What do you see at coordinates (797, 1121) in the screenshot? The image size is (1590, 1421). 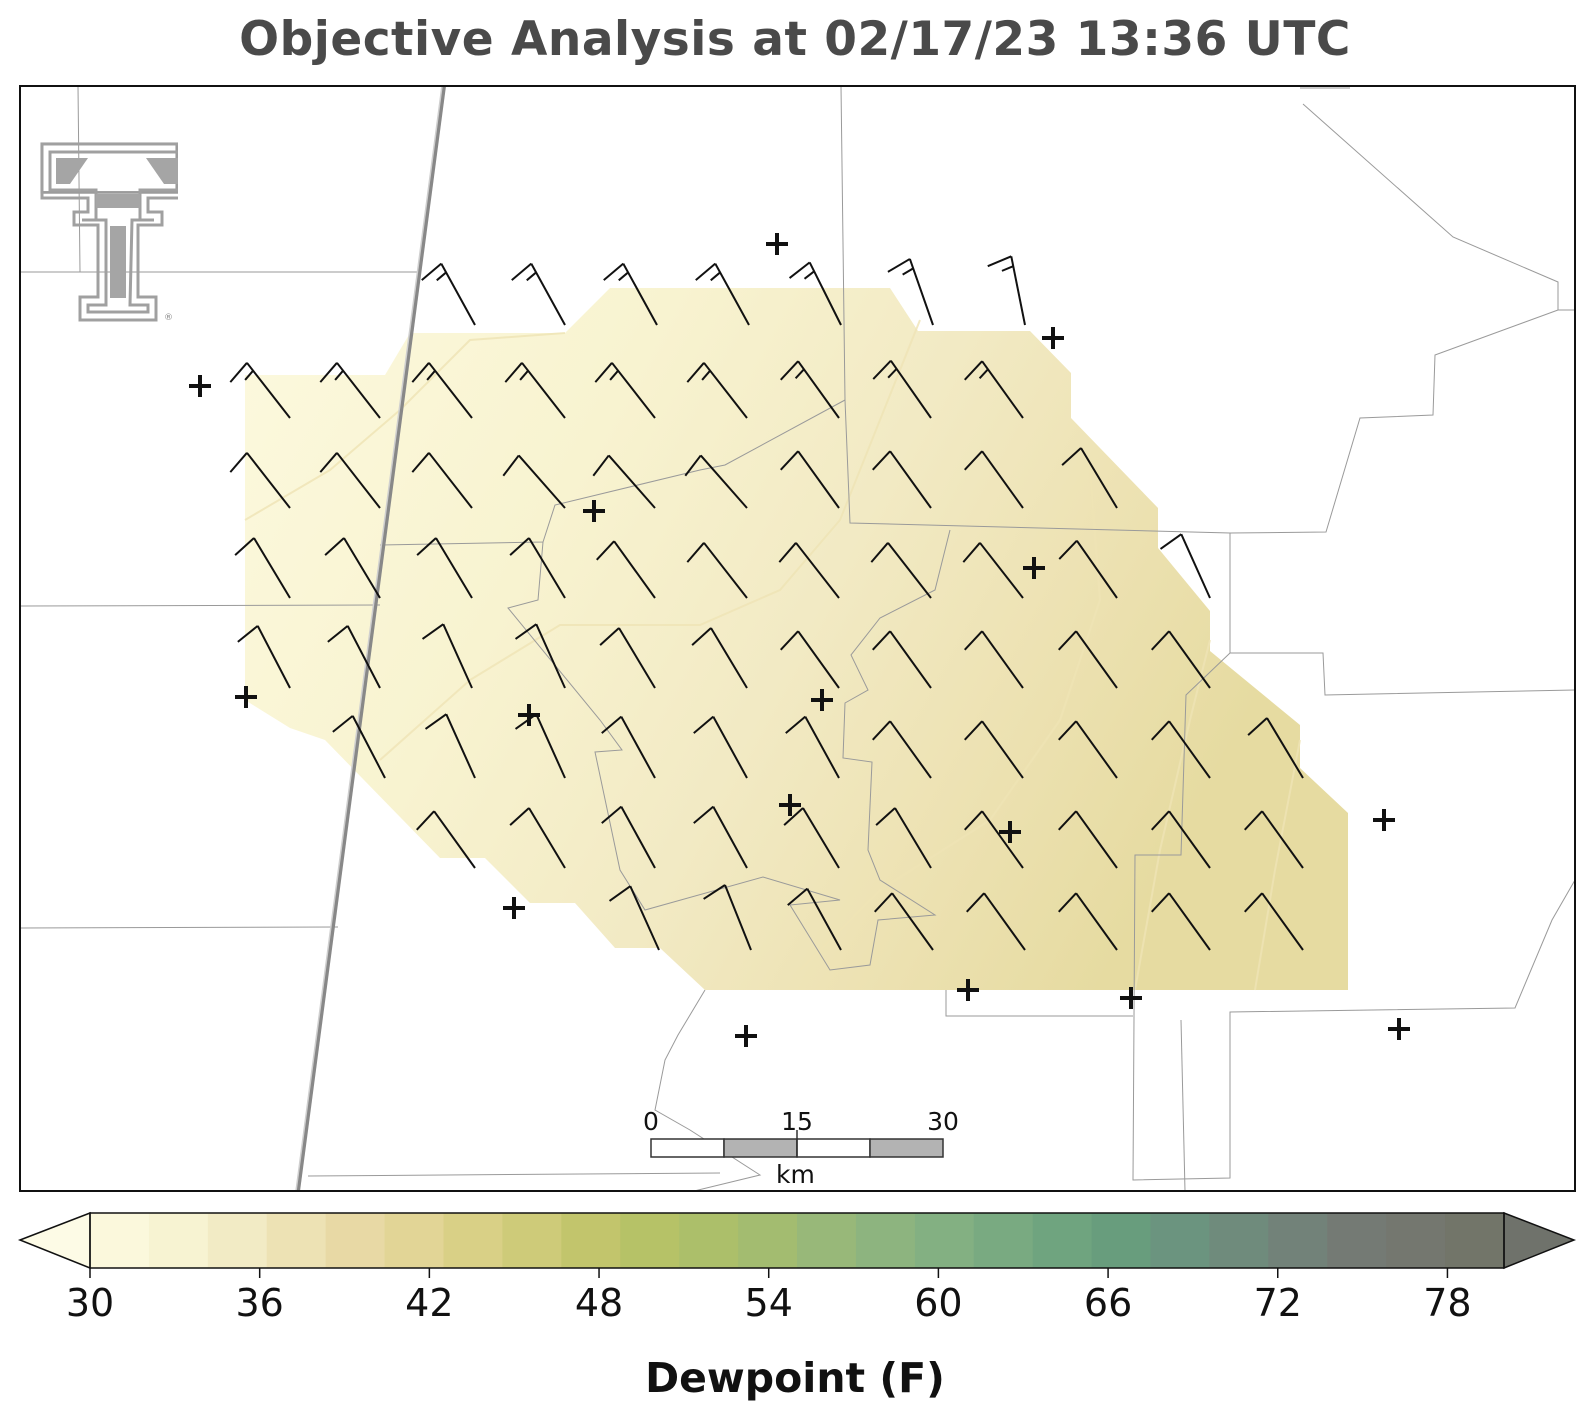 I see `scale-tick-15: 15` at bounding box center [797, 1121].